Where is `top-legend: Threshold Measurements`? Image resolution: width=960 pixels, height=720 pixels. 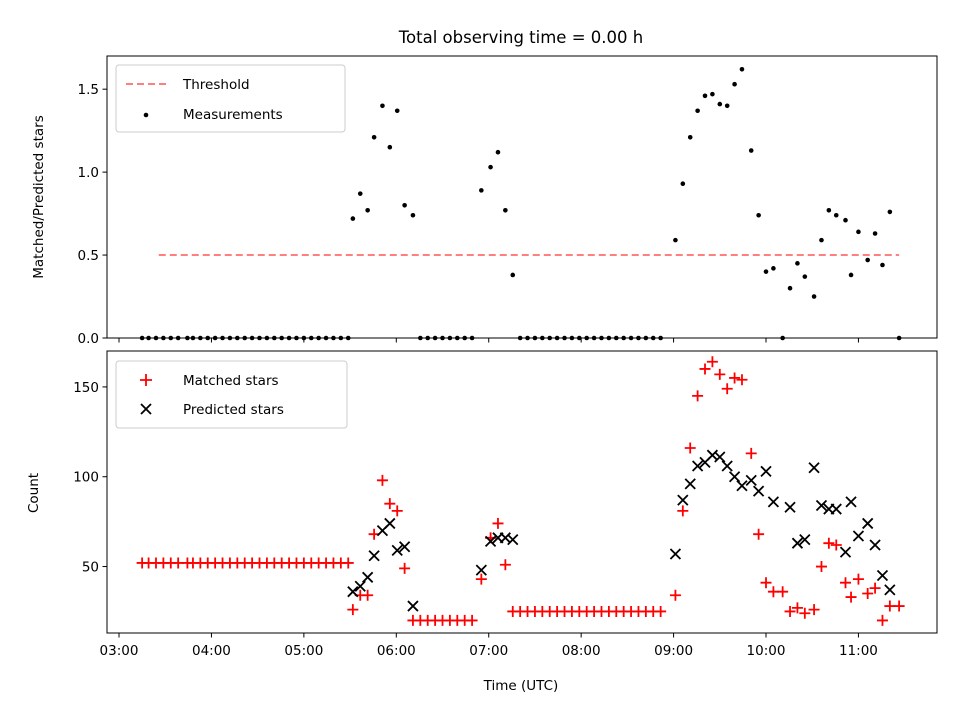
top-legend: Threshold Measurements is located at coordinates (230, 98).